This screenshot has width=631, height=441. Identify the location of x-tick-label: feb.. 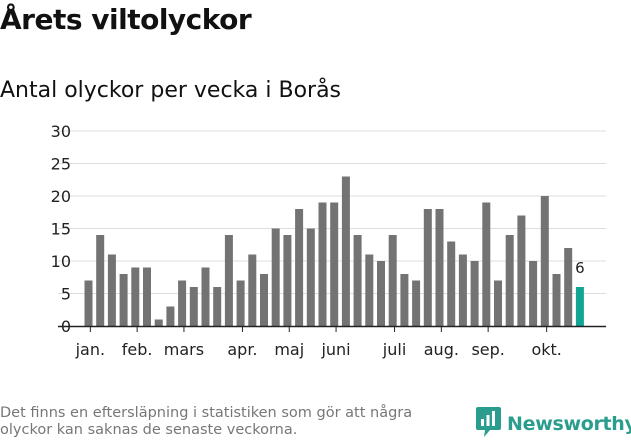
(137, 349).